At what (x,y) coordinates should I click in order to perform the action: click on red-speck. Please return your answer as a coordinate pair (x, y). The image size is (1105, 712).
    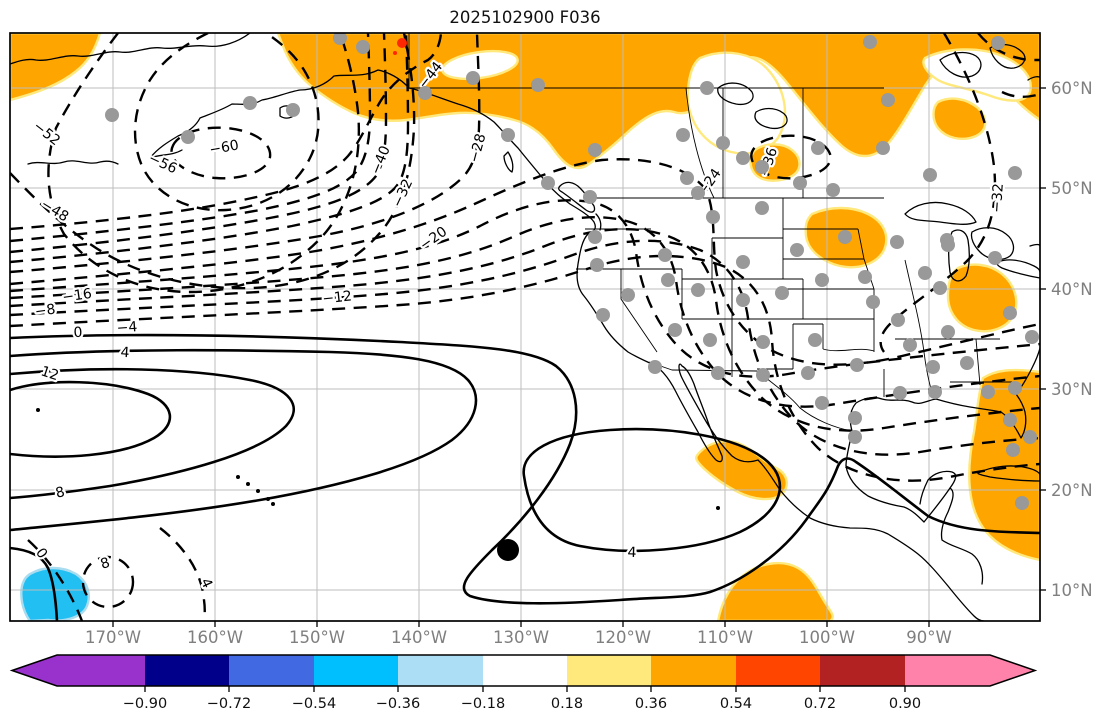
    Looking at the image, I should click on (395, 53).